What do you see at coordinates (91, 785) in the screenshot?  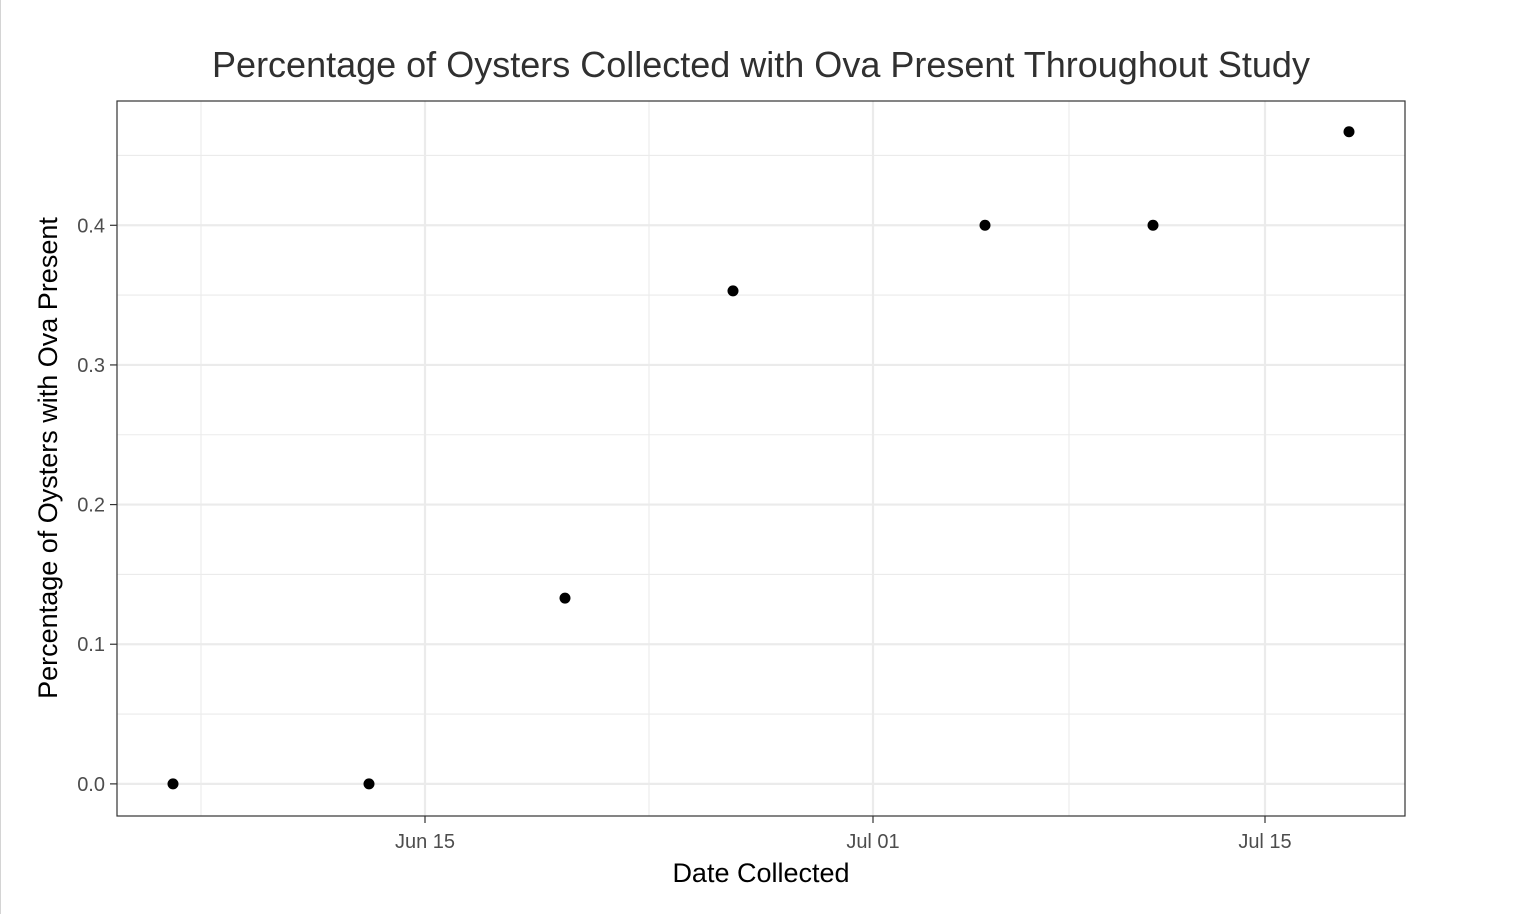 I see `y-tick-label: 0.0` at bounding box center [91, 785].